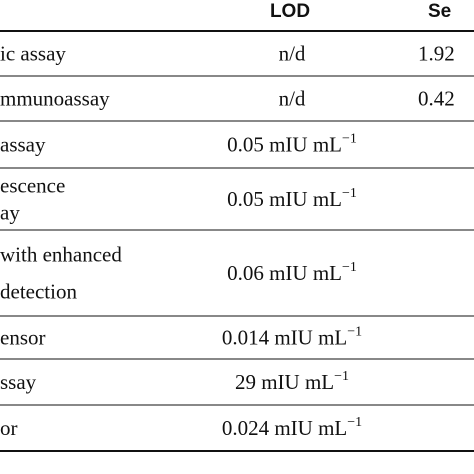 This screenshot has width=474, height=474. What do you see at coordinates (23, 145) in the screenshot?
I see `method: assay` at bounding box center [23, 145].